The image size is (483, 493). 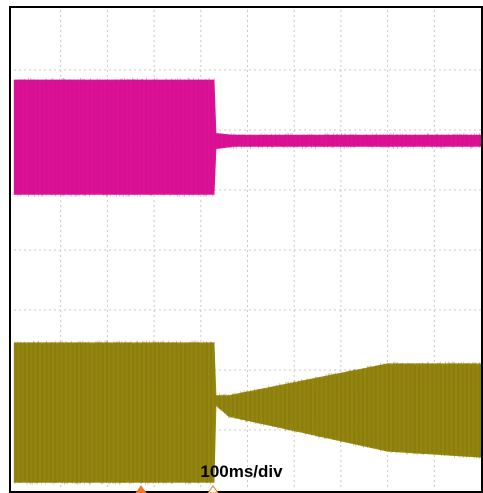 I want to click on trigger-marker-filled, so click(x=141, y=489).